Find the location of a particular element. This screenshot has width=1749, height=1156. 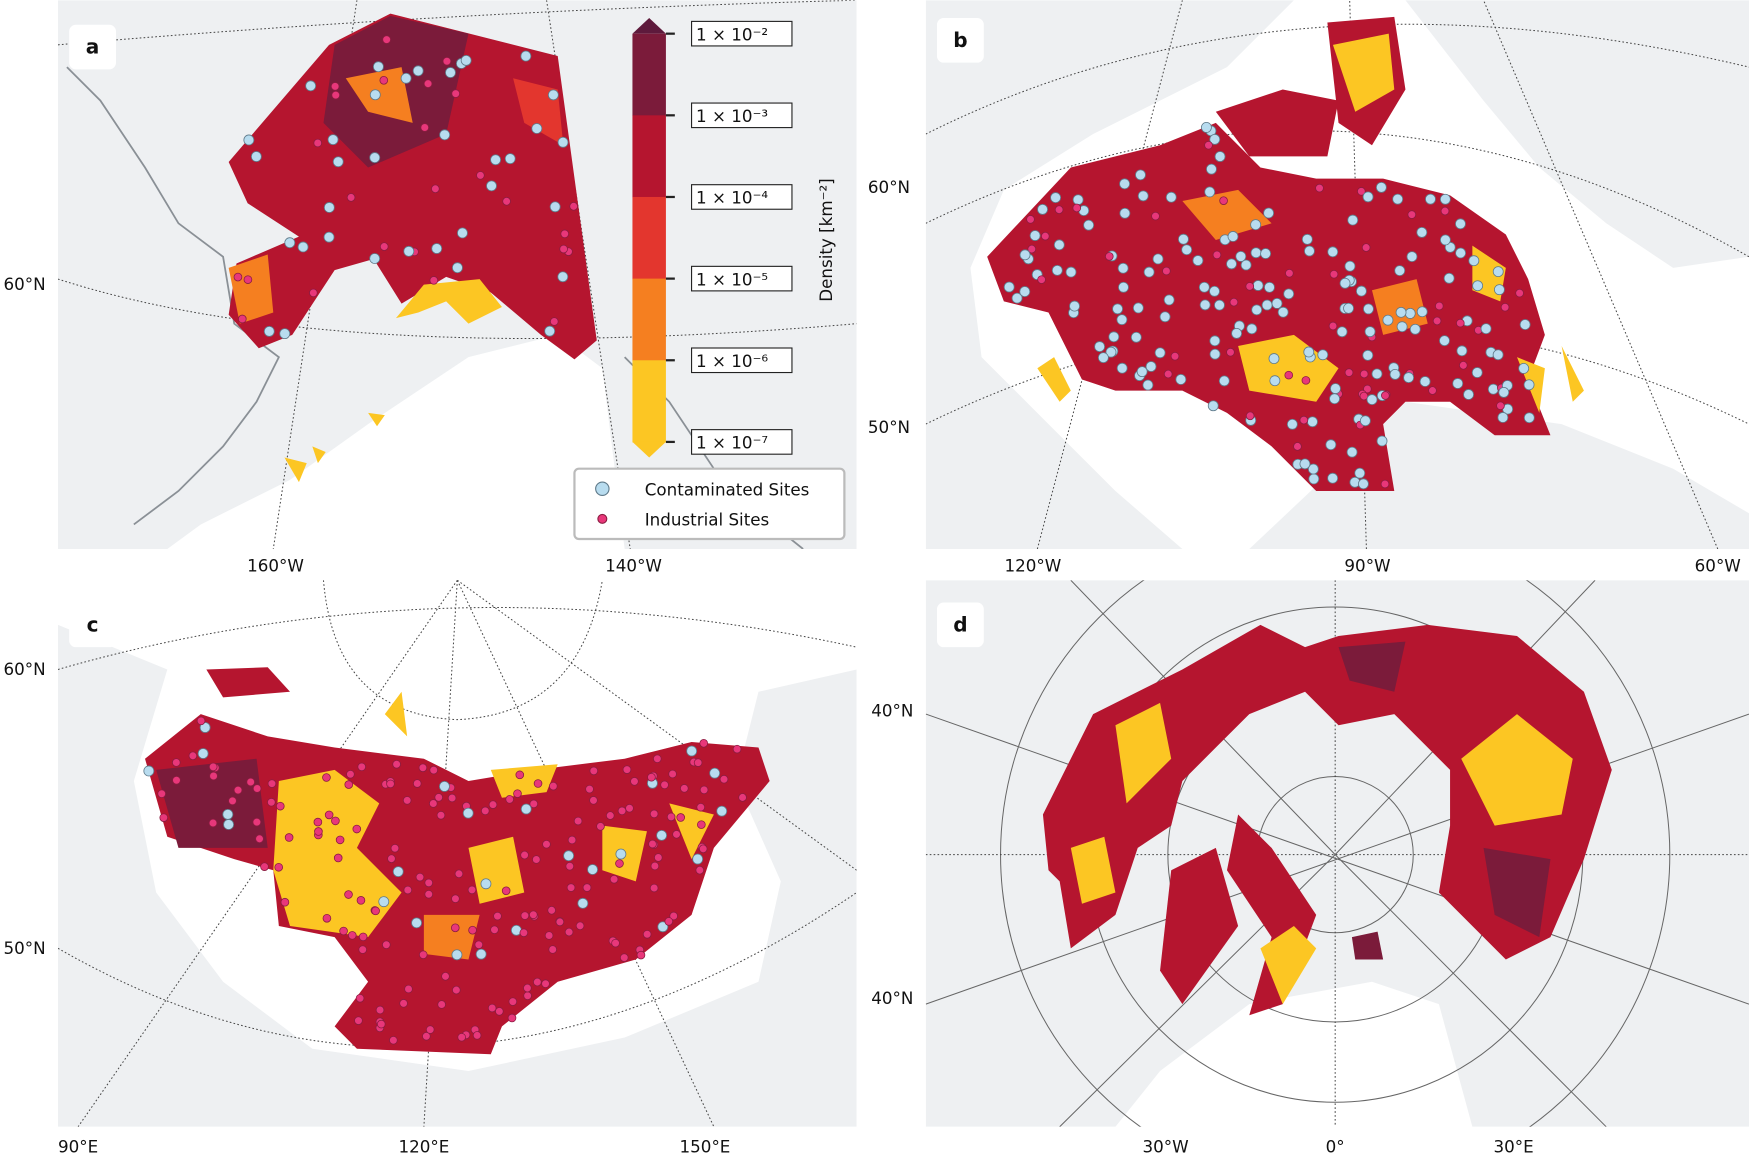

panel-label-box is located at coordinates (960, 625).